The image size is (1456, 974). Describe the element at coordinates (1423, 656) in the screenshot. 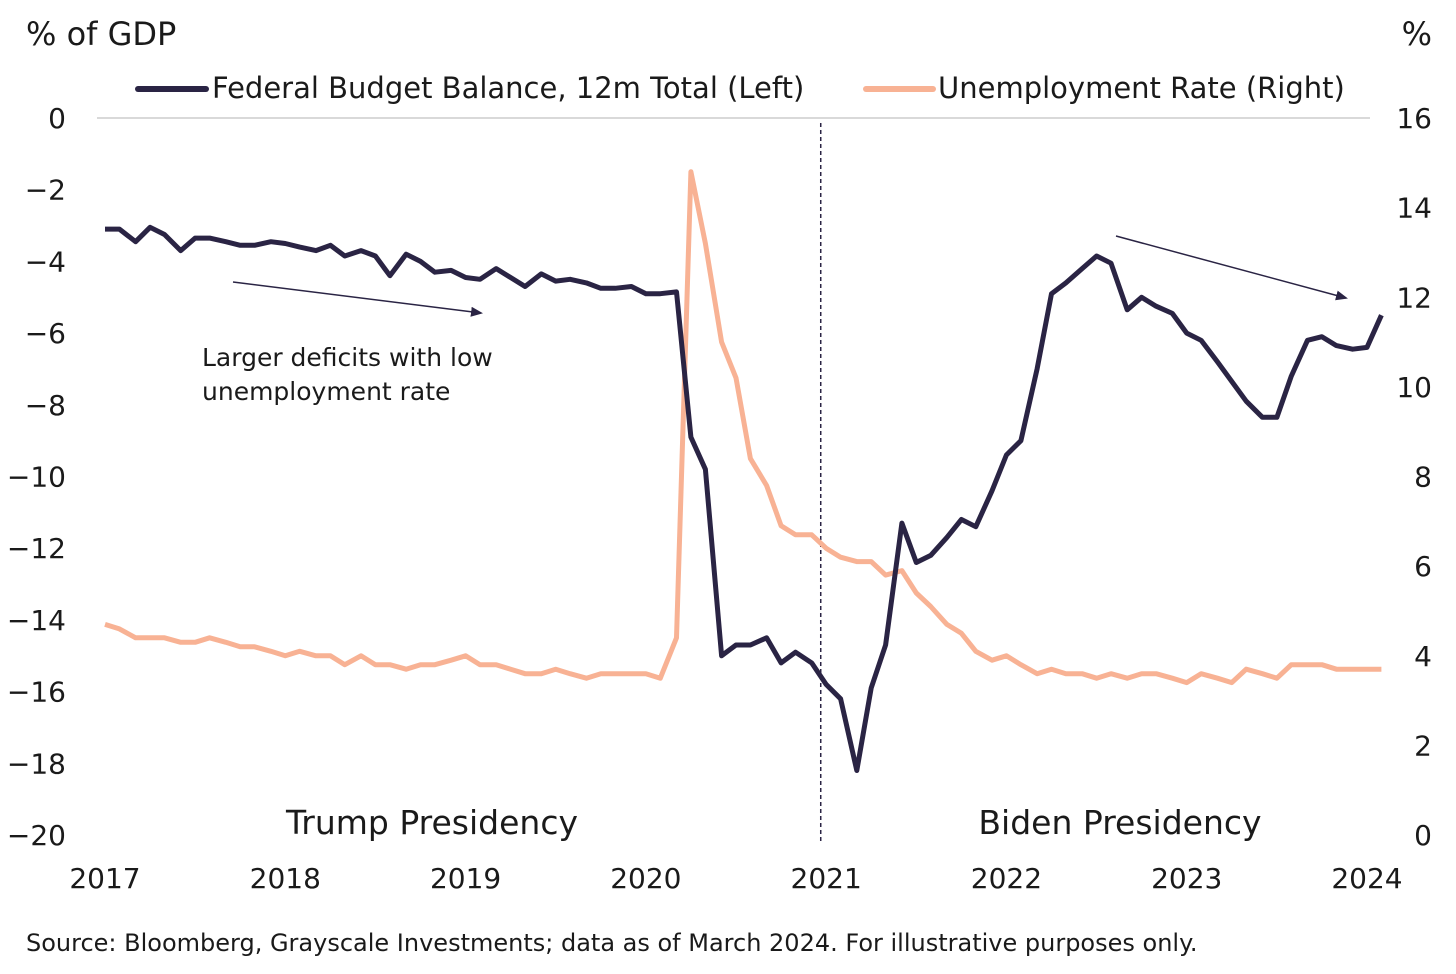

I see `right-tick-label: 4` at that location.